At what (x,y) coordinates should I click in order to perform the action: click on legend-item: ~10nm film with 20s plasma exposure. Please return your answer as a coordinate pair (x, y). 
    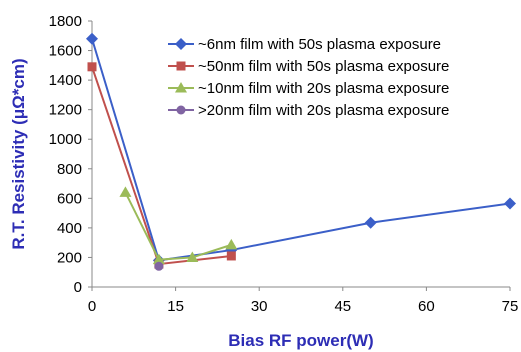
    Looking at the image, I should click on (308, 88).